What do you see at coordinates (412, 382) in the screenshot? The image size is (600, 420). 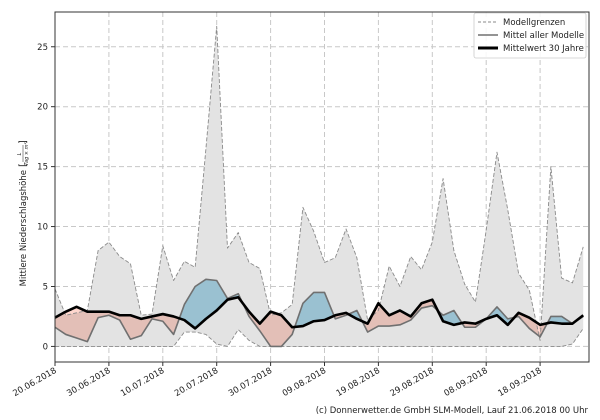 I see `x-tick-label: 29.08.2018` at bounding box center [412, 382].